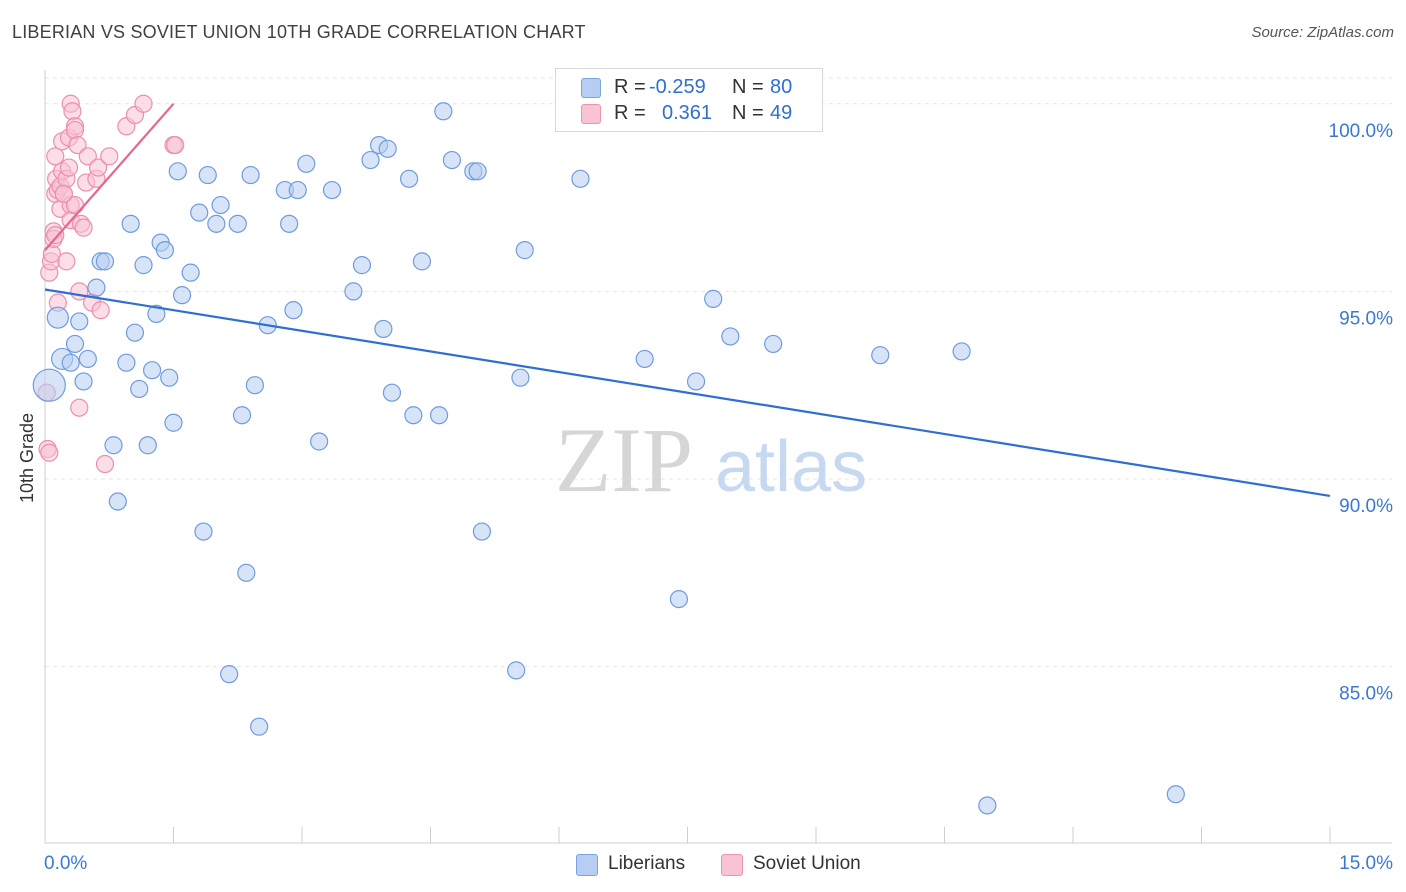  I want to click on watermark-zip: ZIP, so click(624, 460).